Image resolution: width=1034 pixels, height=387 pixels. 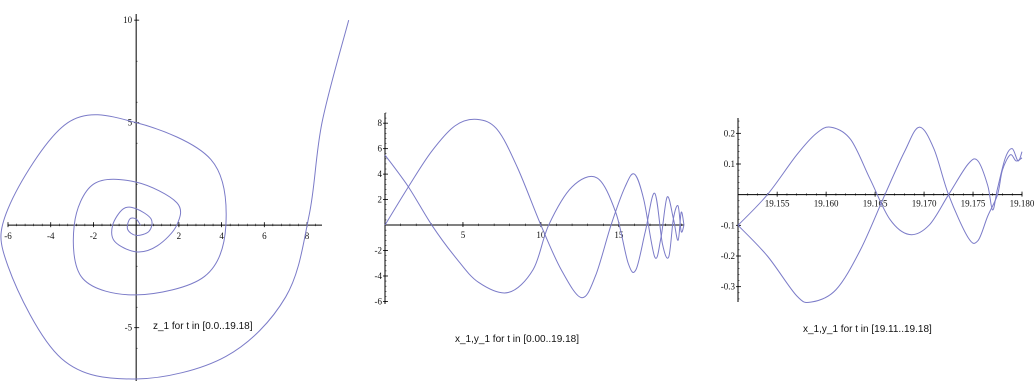 What do you see at coordinates (129, 328) in the screenshot?
I see `y-tick-label: -5` at bounding box center [129, 328].